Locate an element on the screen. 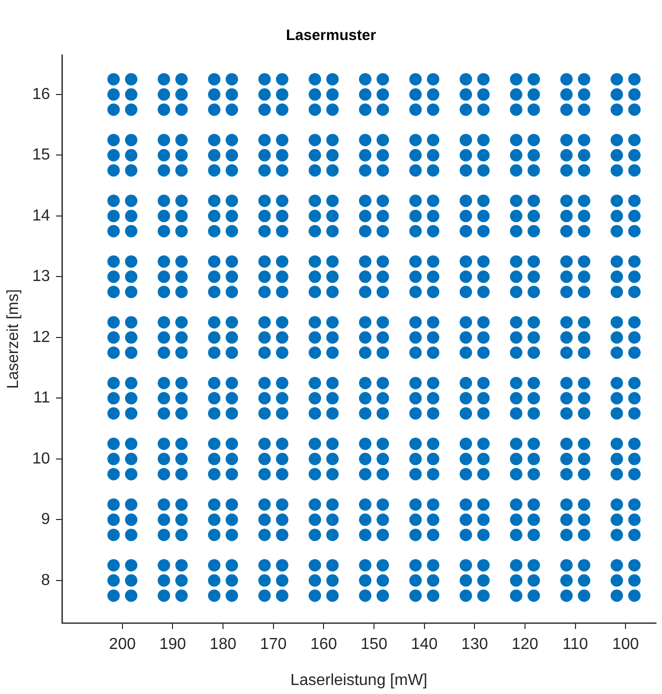 The width and height of the screenshot is (662, 694). y-tick-label: 14 is located at coordinates (41, 215).